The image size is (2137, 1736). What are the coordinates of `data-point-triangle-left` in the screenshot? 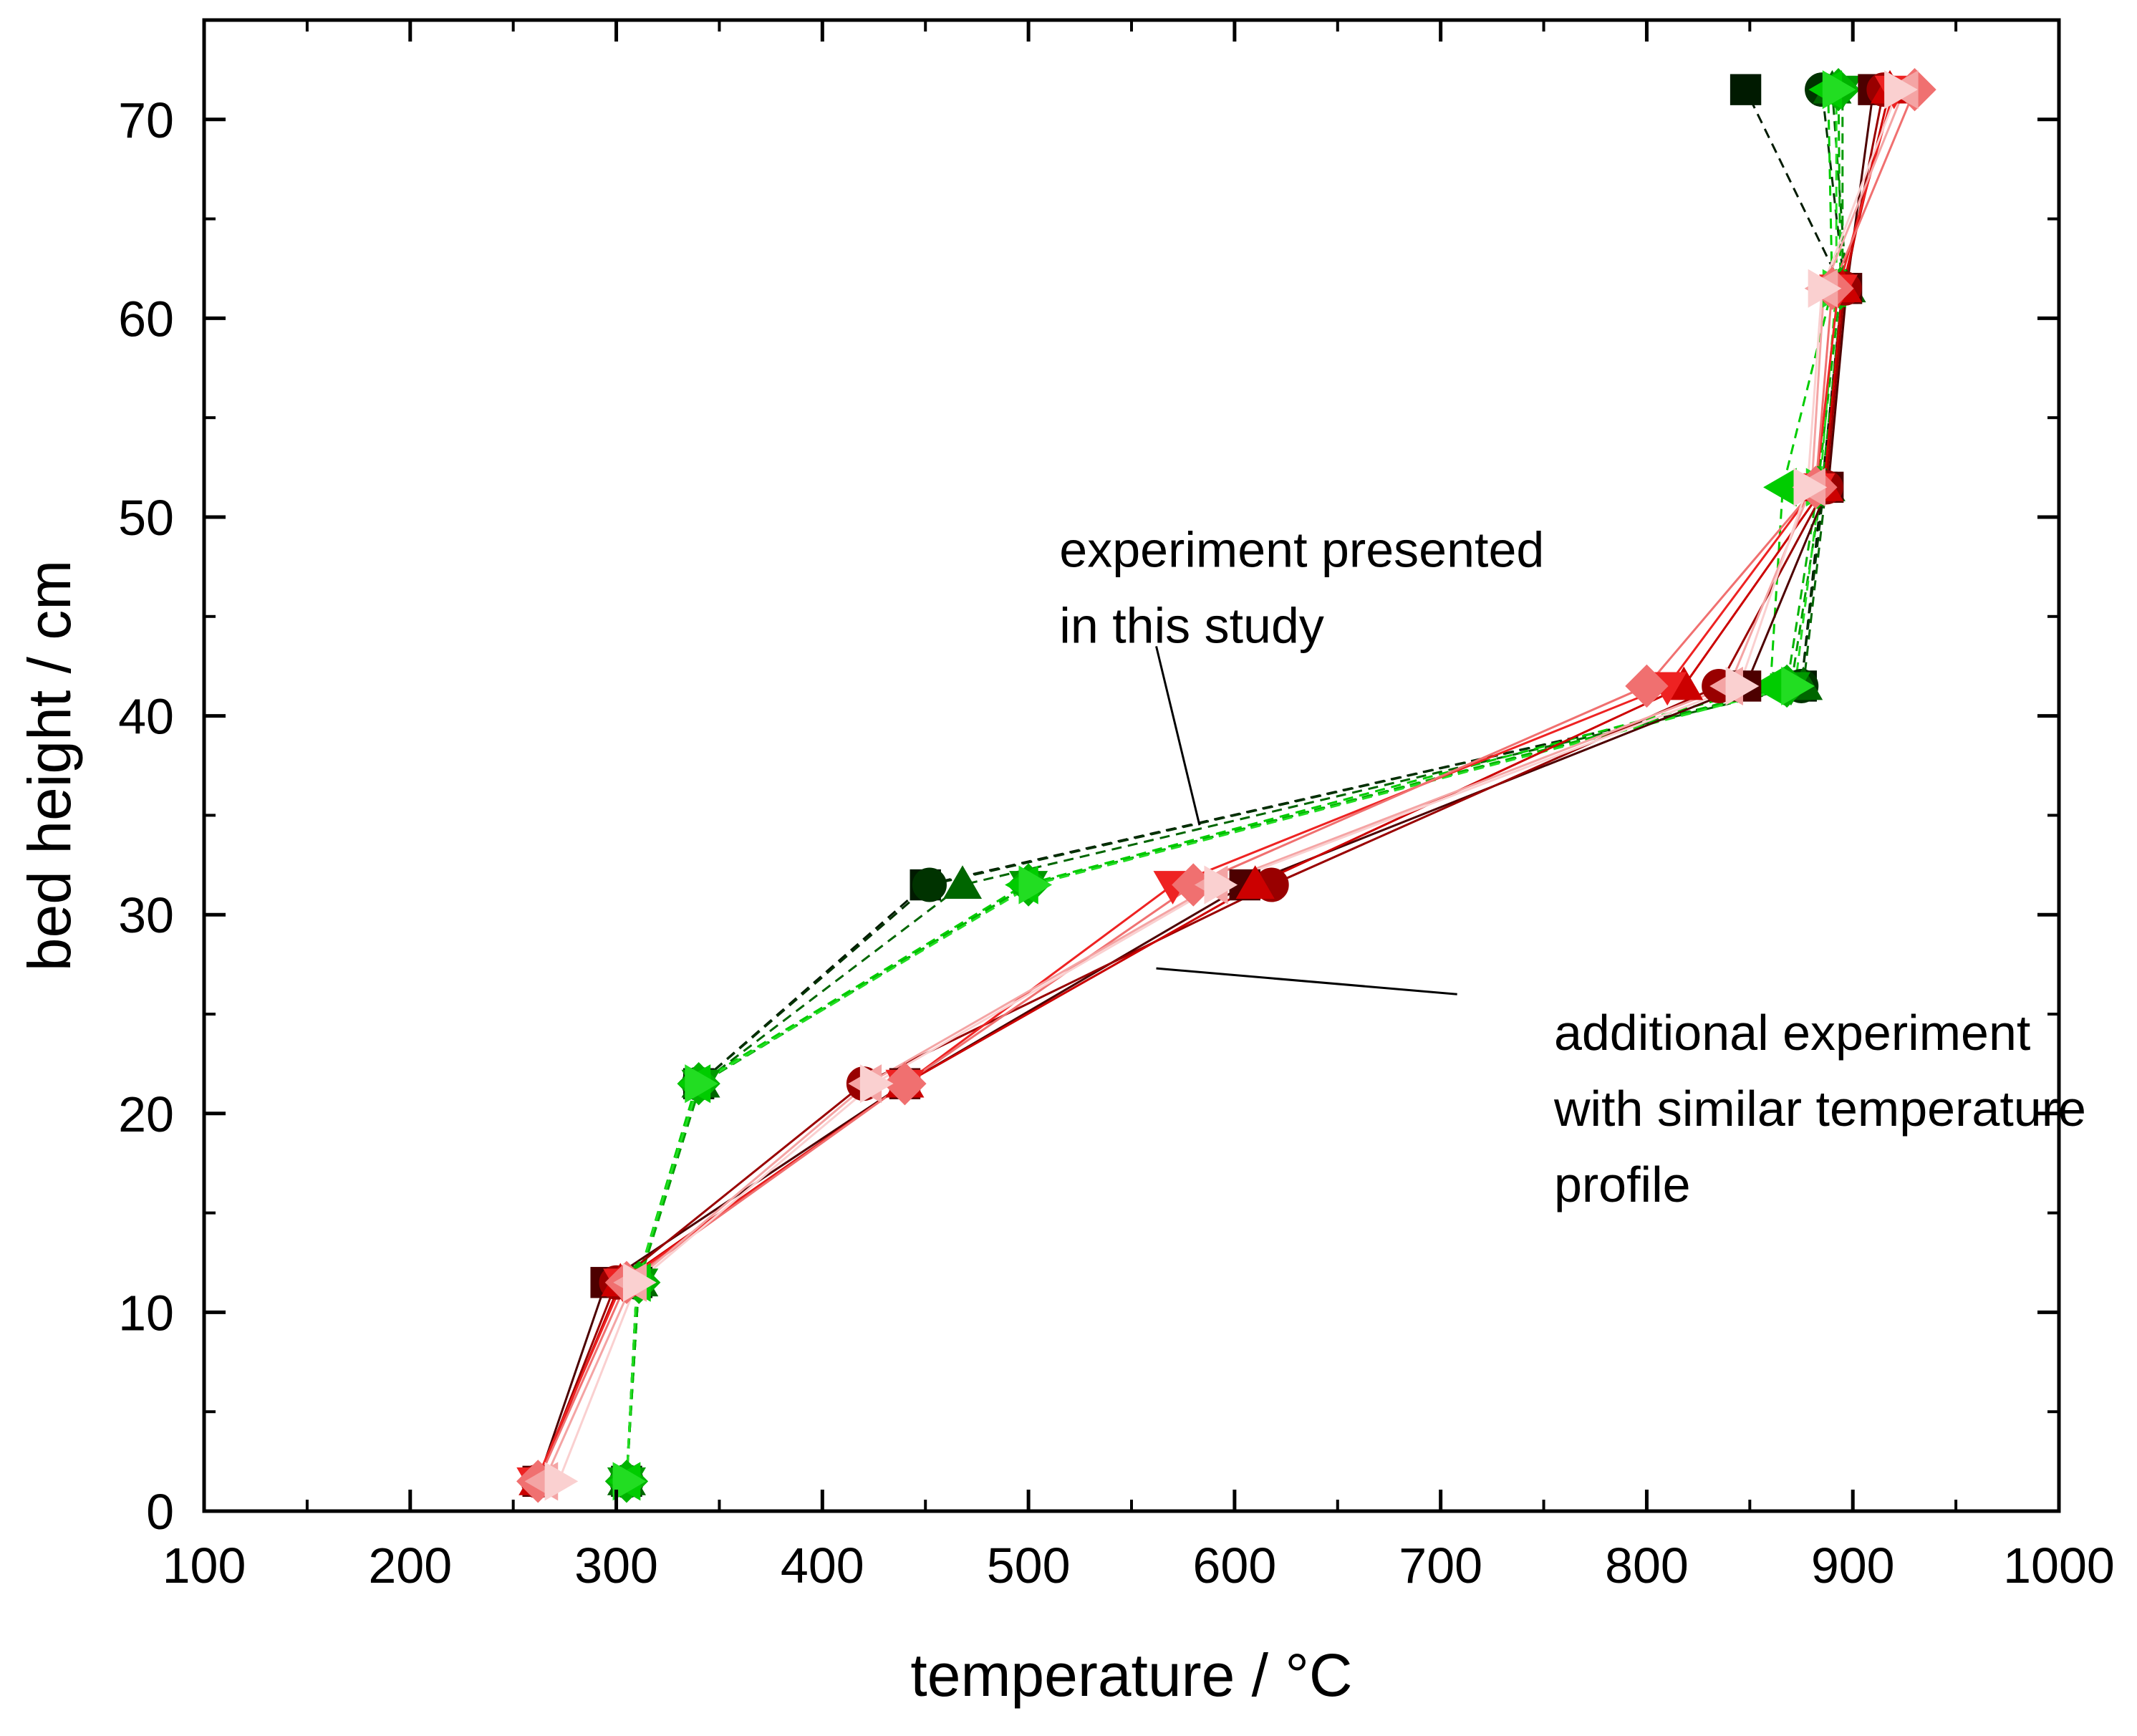 It's located at (1780, 487).